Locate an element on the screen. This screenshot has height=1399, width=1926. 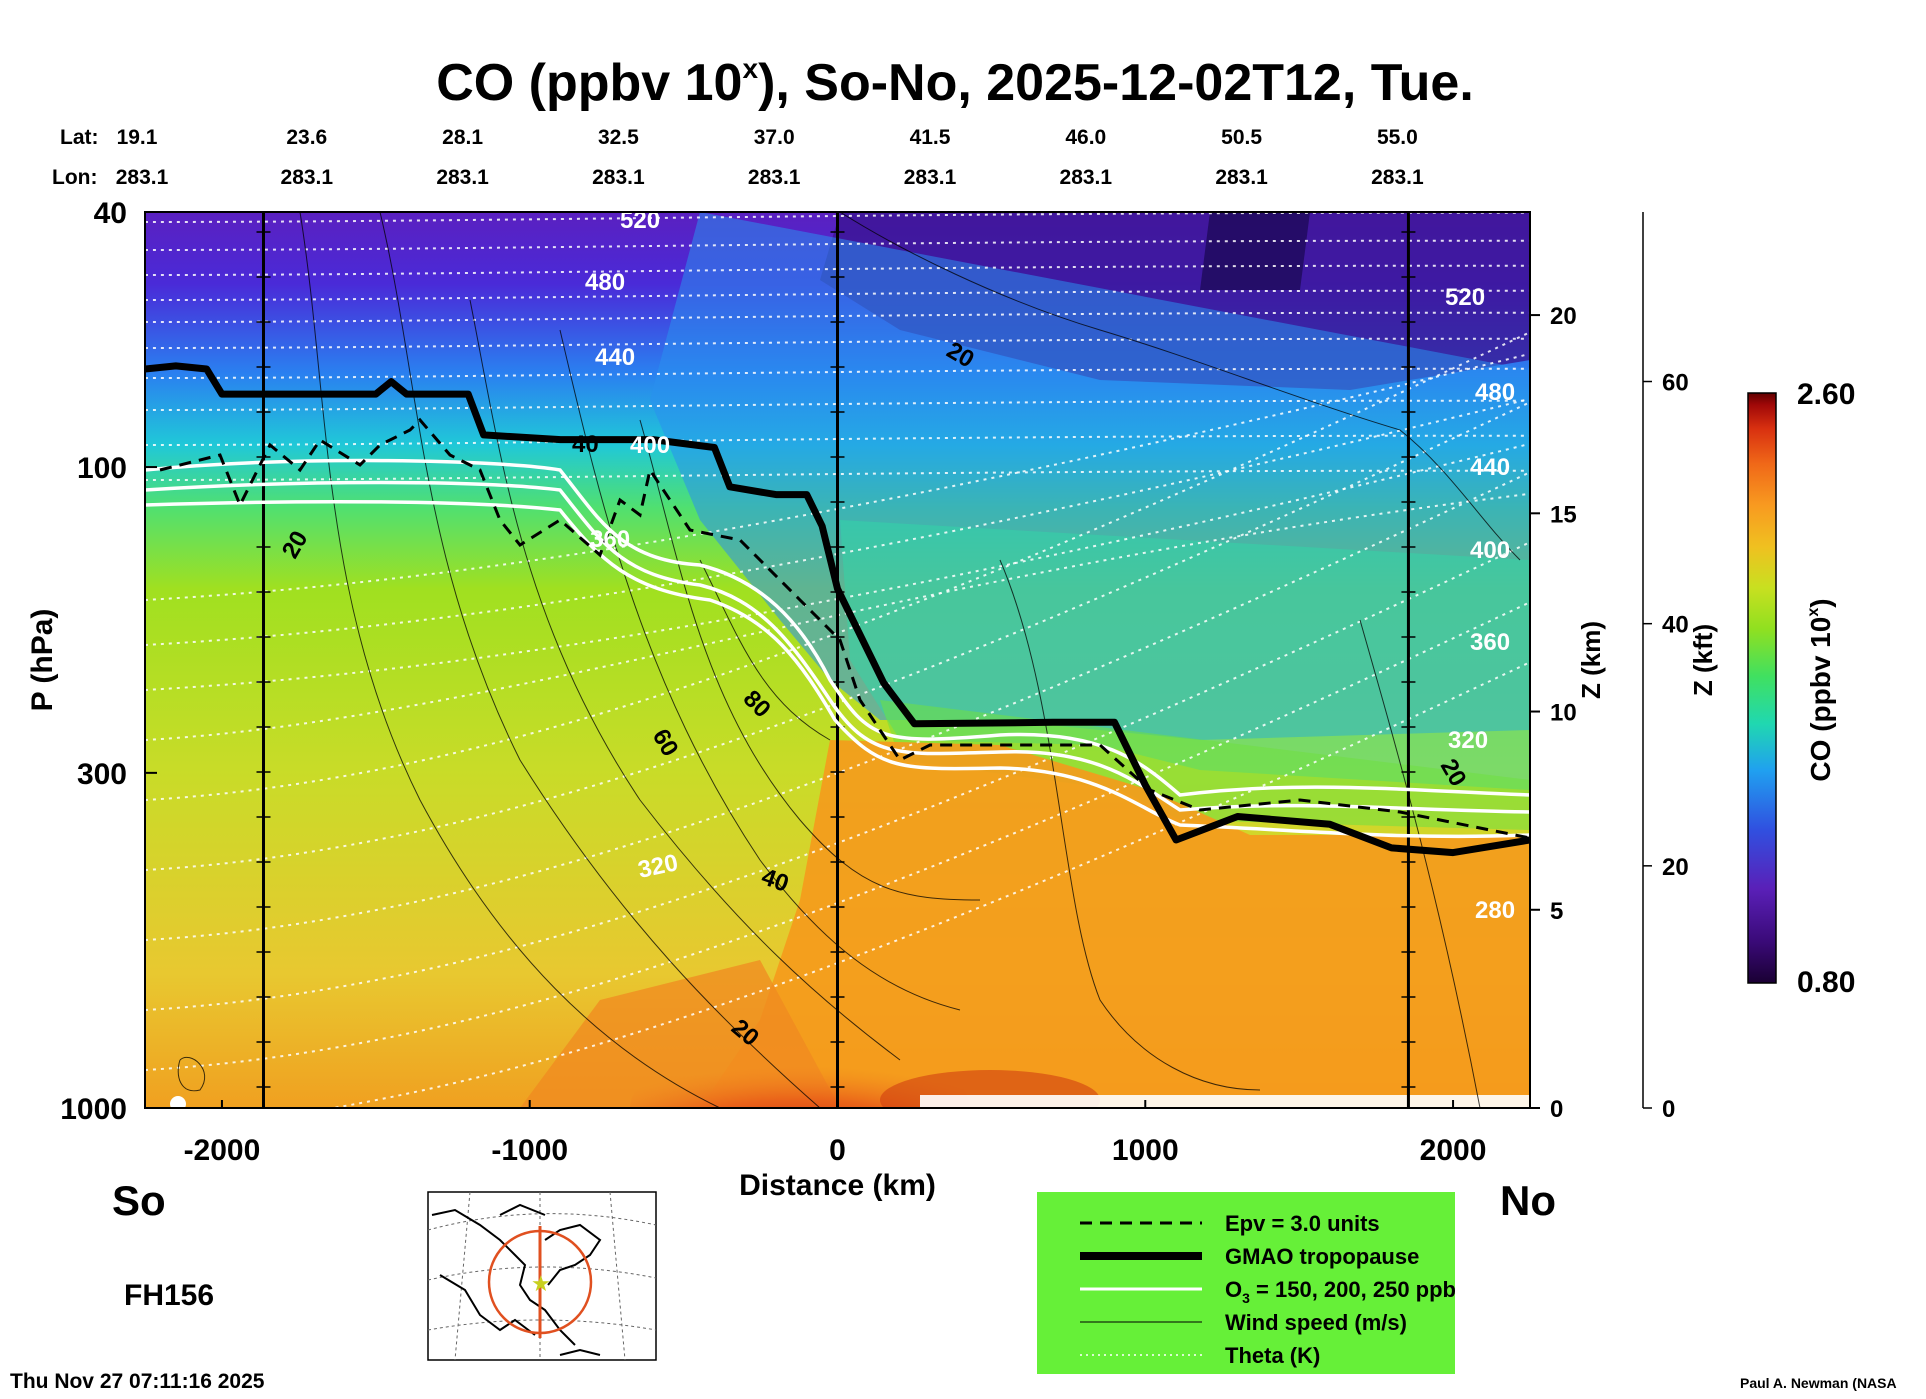
credit: Paul A. Newman (NASA is located at coordinates (1818, 1383).